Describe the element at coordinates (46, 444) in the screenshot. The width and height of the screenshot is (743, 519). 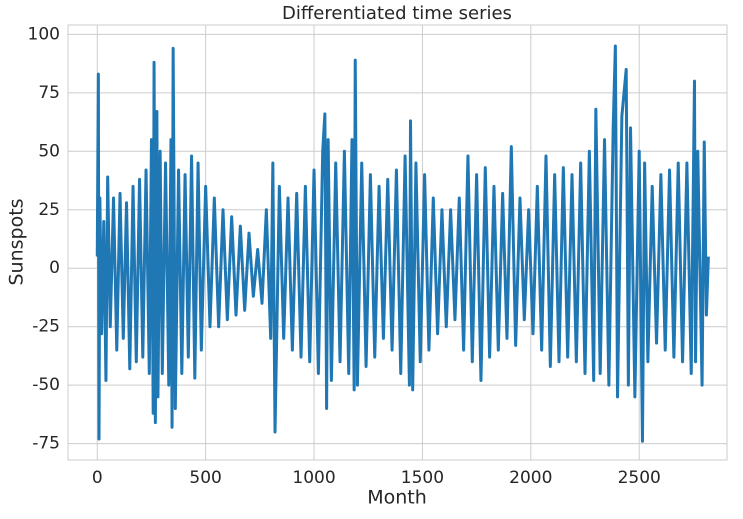
I see `y-tick-label: -75` at that location.